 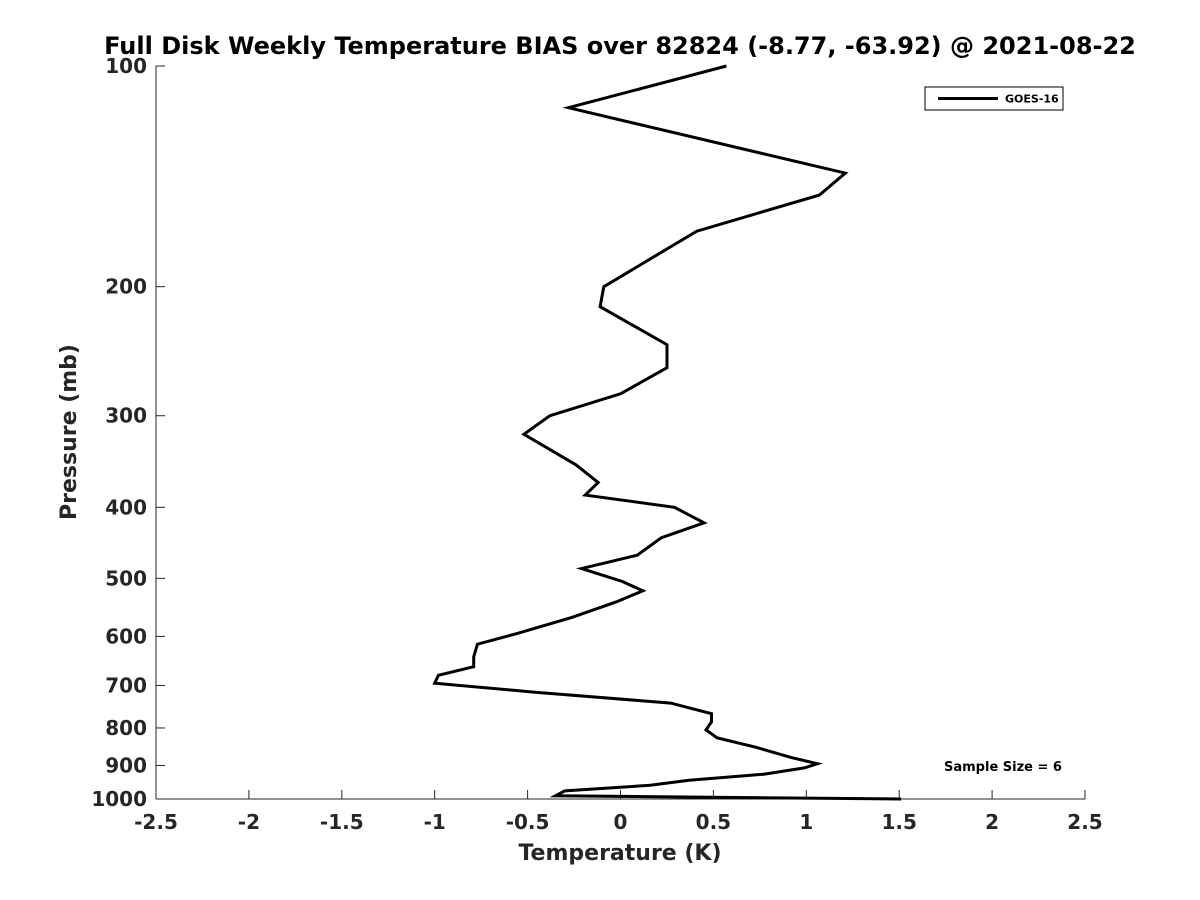 What do you see at coordinates (994, 98) in the screenshot?
I see `legend: GOES-16` at bounding box center [994, 98].